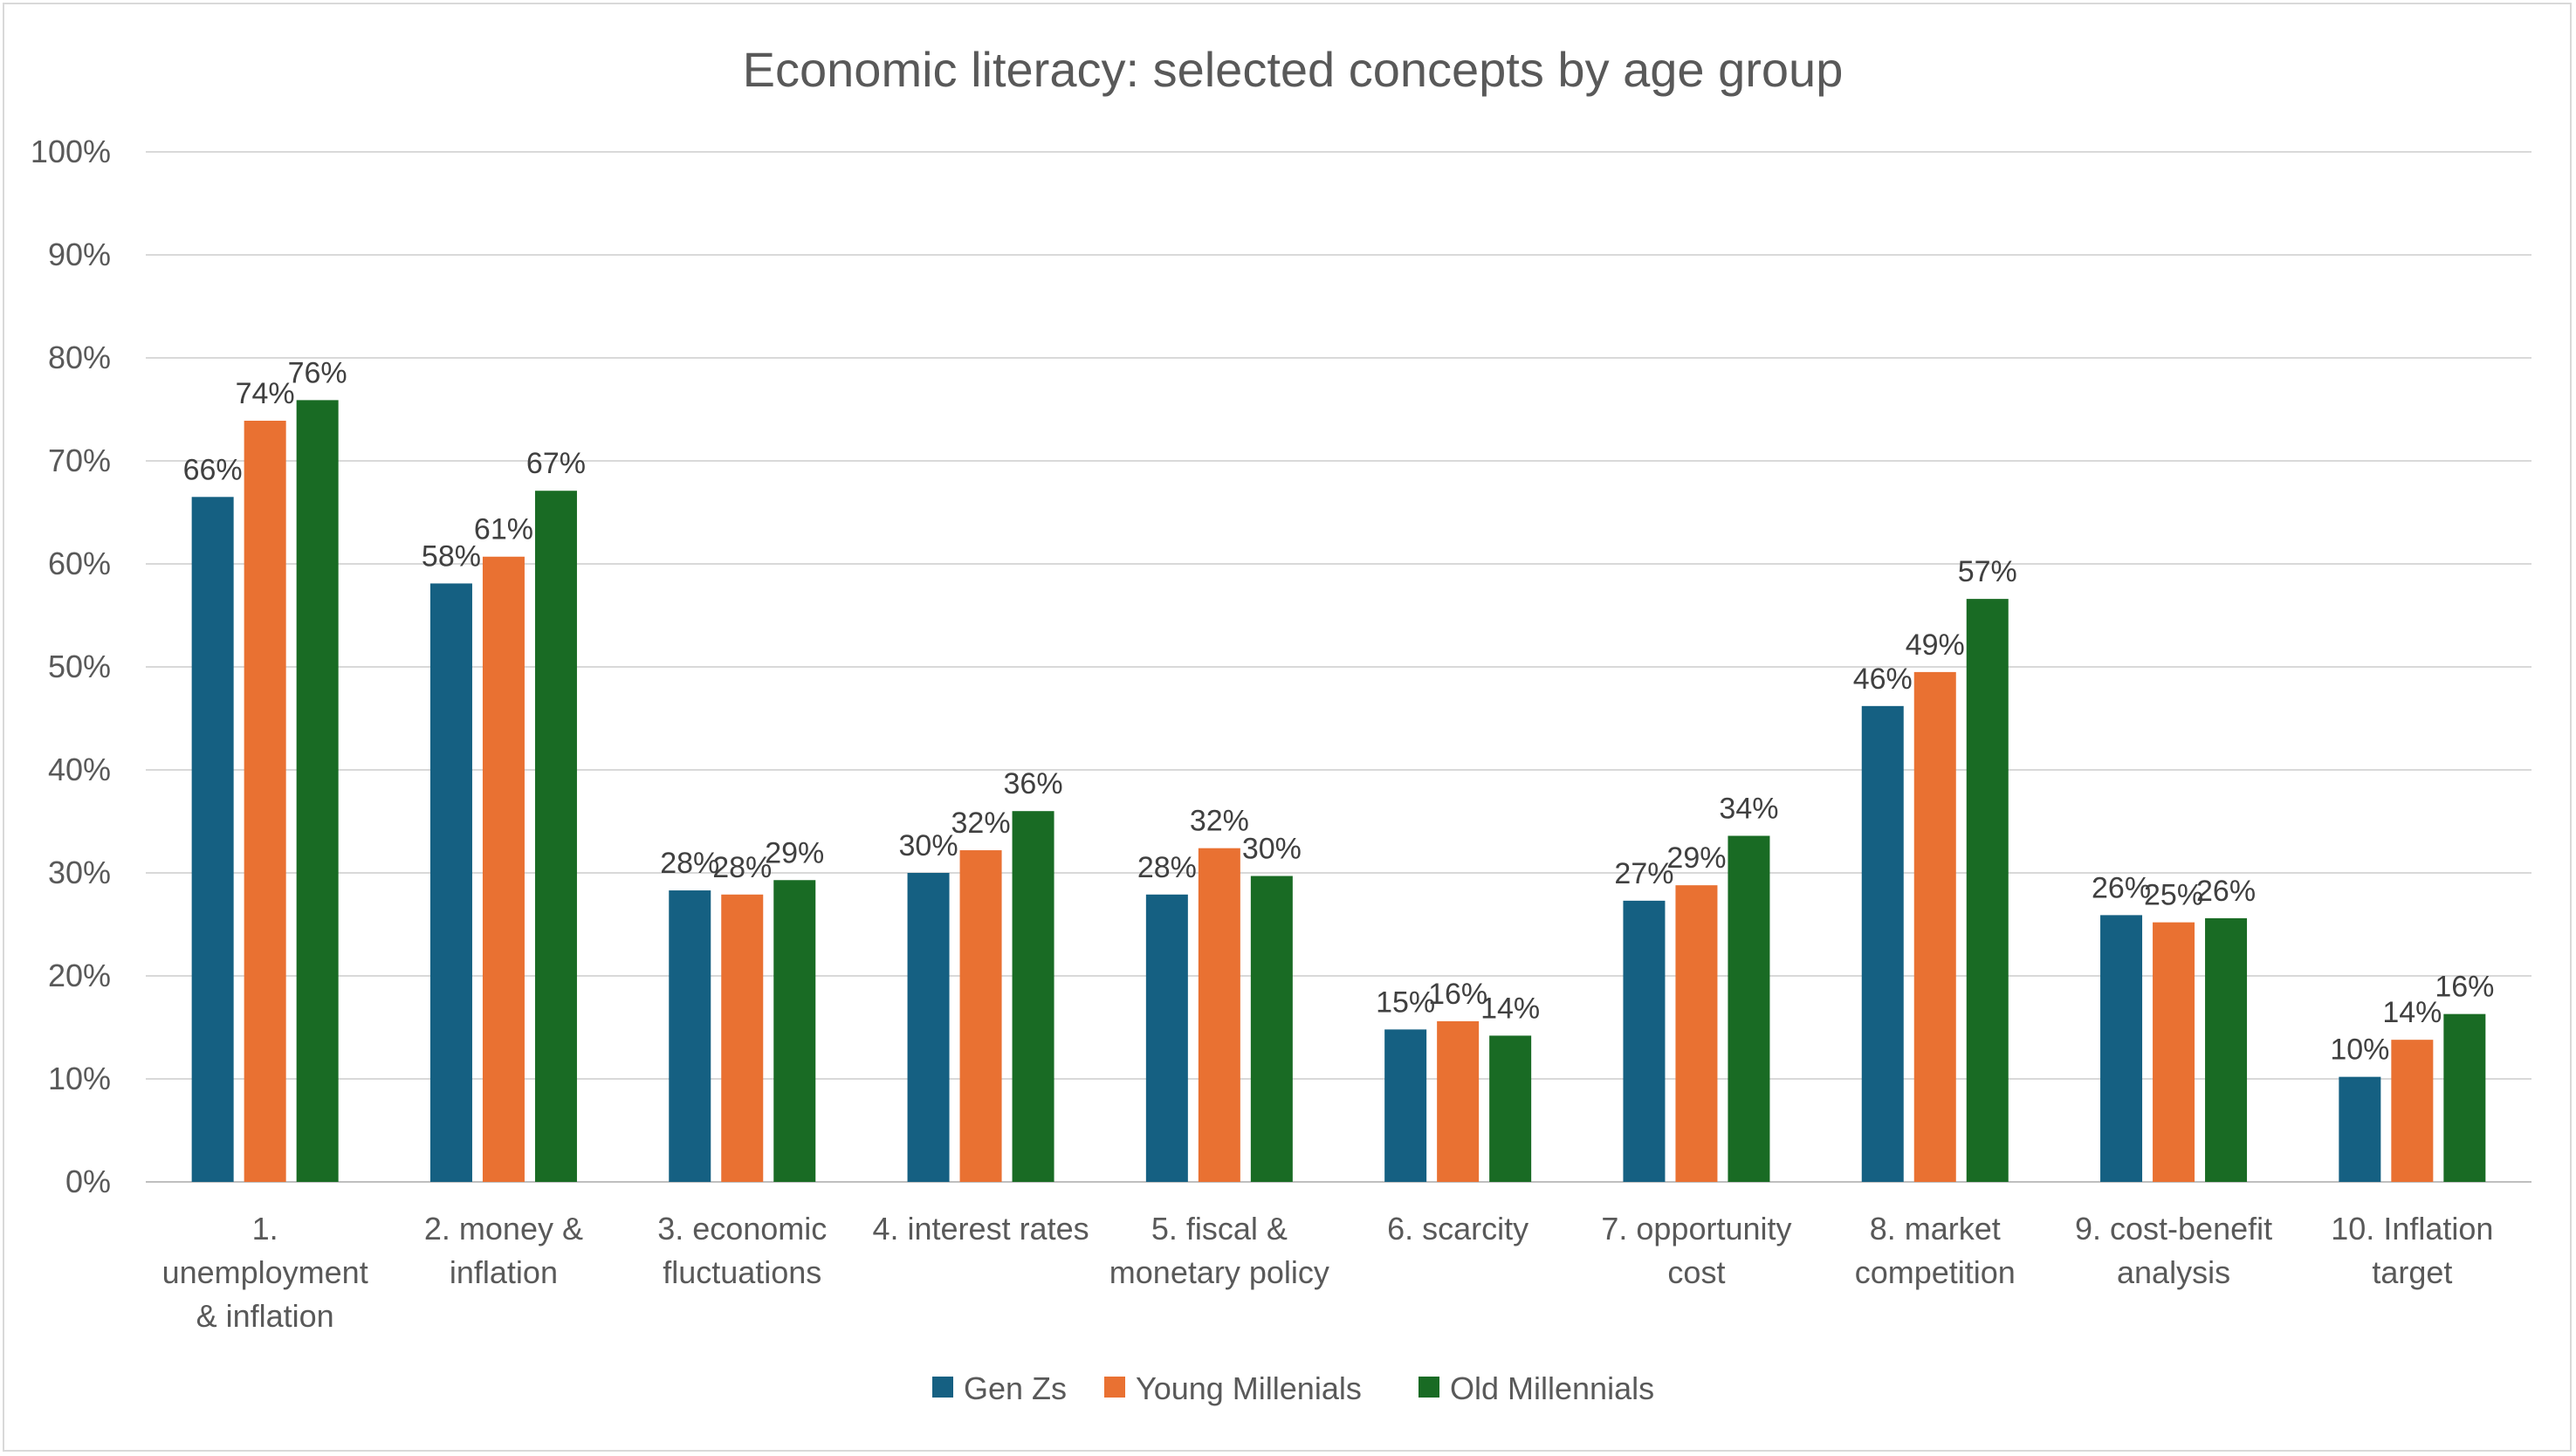 This screenshot has height=1456, width=2576. I want to click on x-tick-label: 6. scarcity, so click(1458, 1229).